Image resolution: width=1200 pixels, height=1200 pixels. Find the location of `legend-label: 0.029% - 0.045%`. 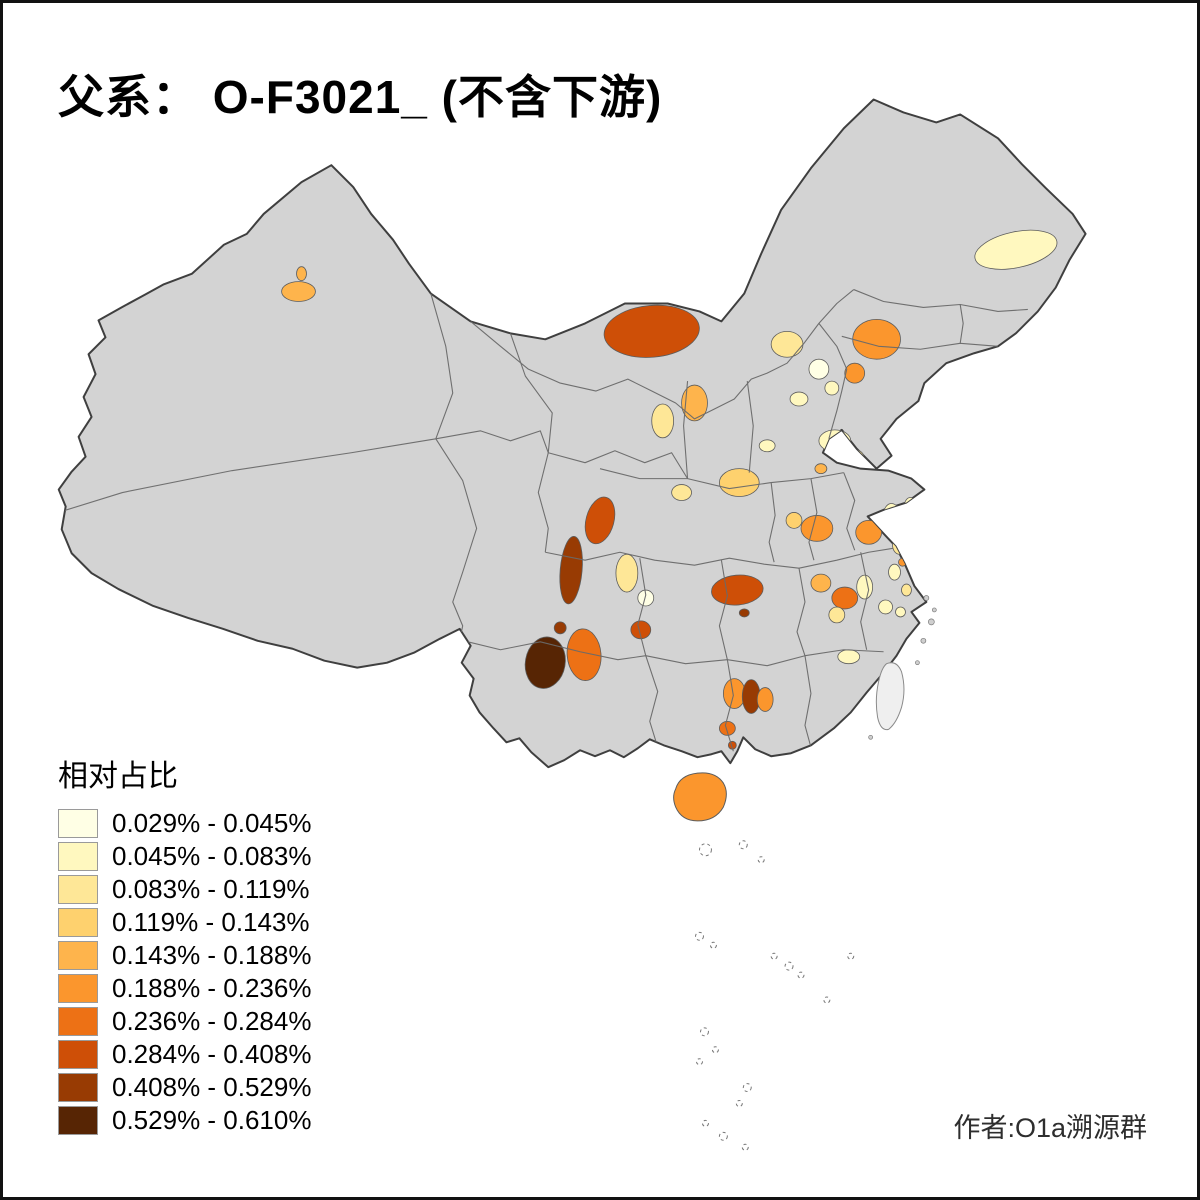

legend-label: 0.029% - 0.045% is located at coordinates (212, 823).